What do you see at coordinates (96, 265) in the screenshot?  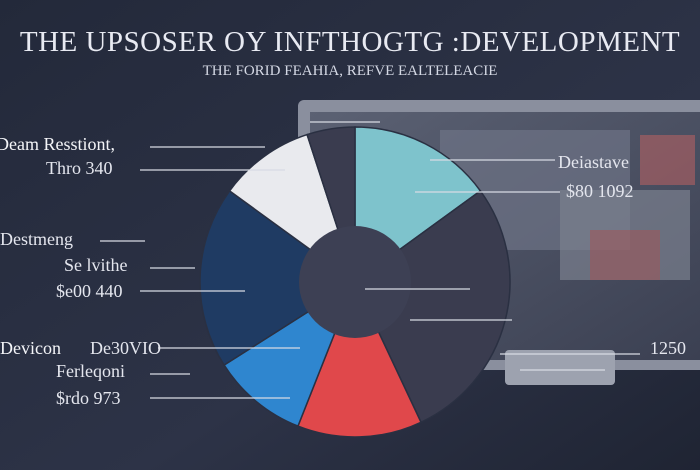 I see `label-left-3: Se lvithe` at bounding box center [96, 265].